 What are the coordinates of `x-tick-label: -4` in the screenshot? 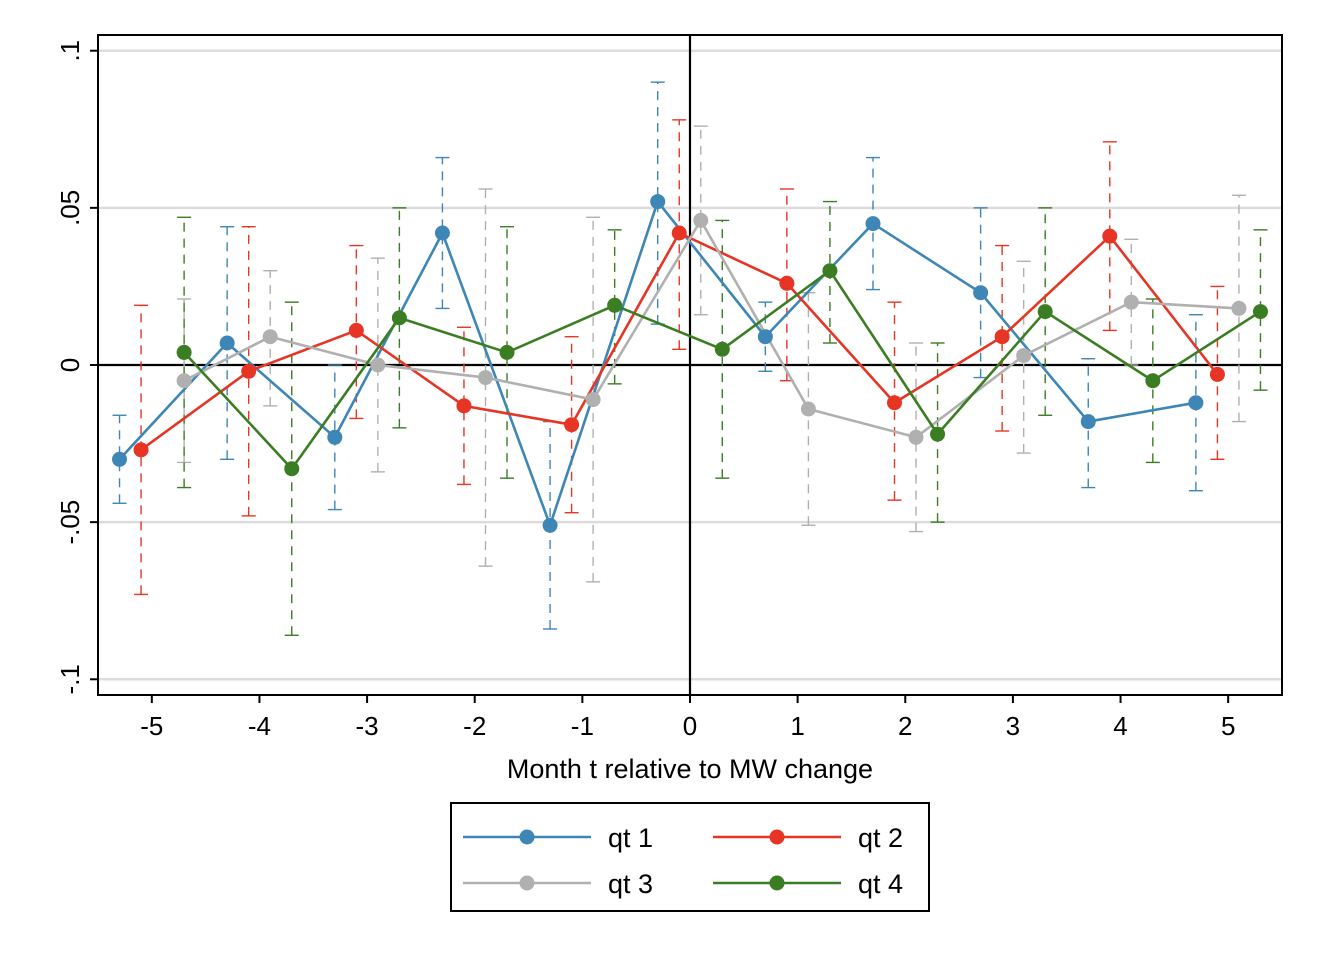 It's located at (259, 726).